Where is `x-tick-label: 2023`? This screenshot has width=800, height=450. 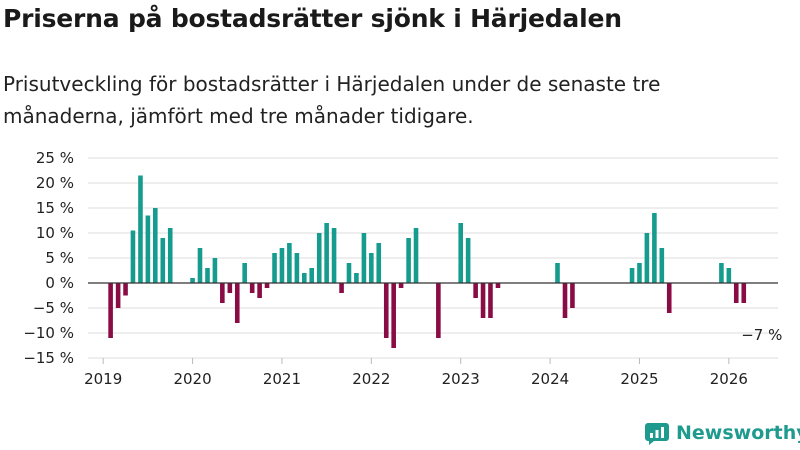
x-tick-label: 2023 is located at coordinates (461, 379).